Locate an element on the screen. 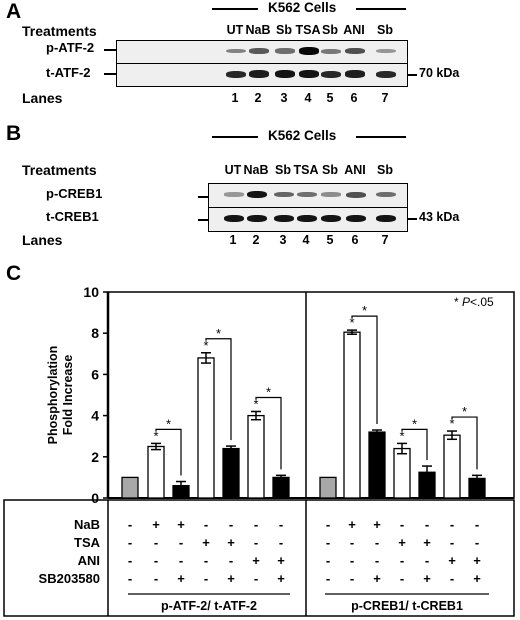 The height and width of the screenshot is (620, 520). panel-a-treatment-2: NaB is located at coordinates (258, 30).